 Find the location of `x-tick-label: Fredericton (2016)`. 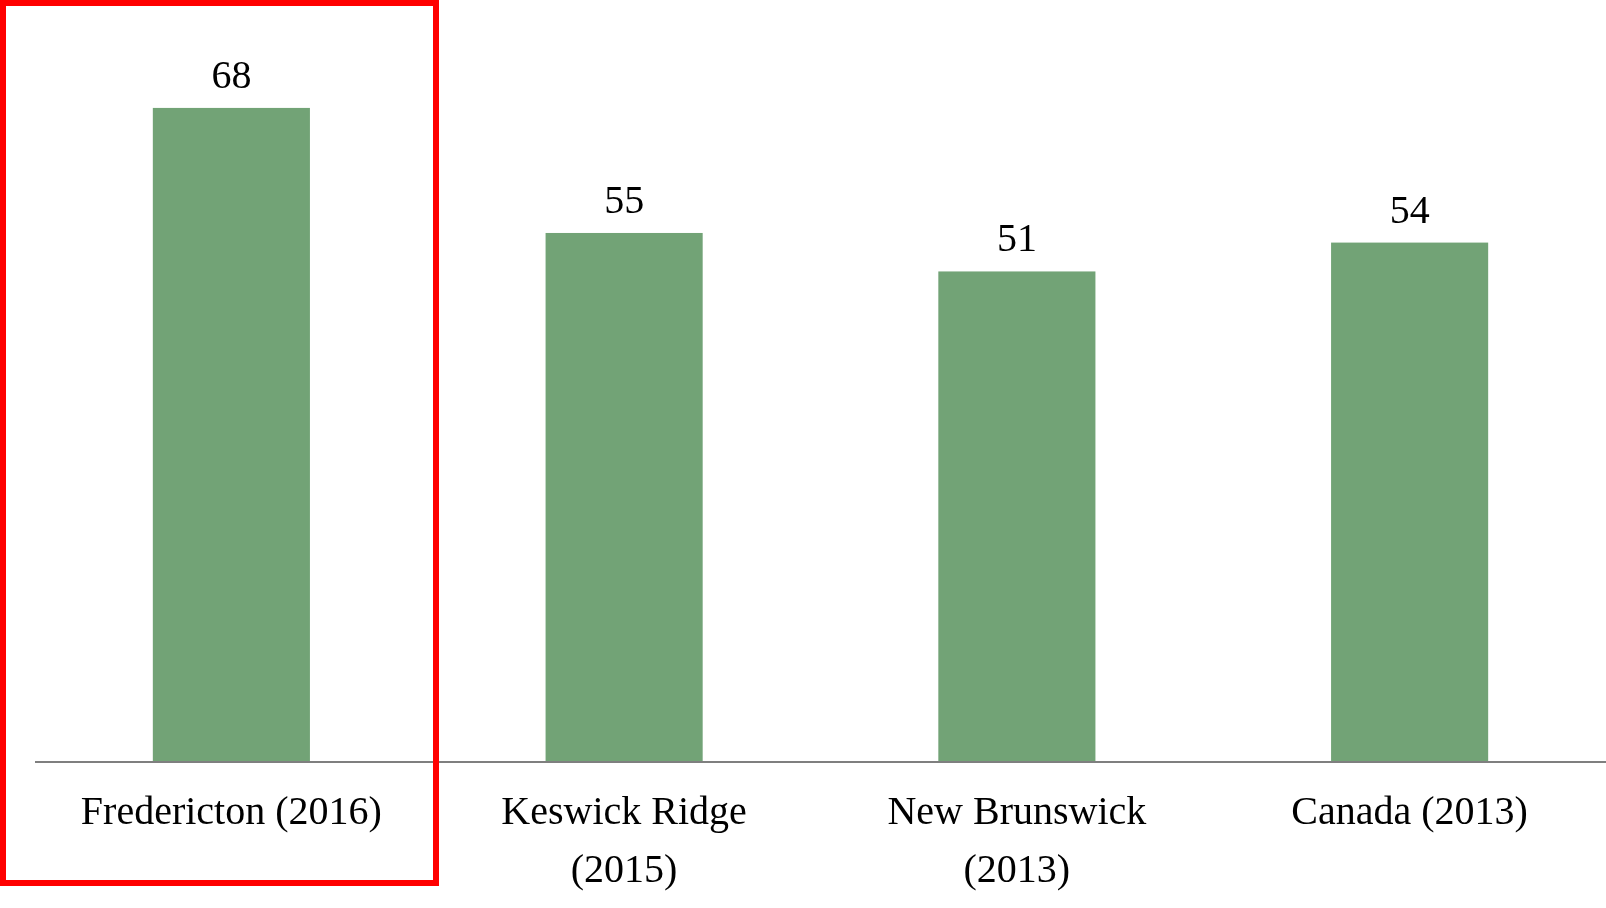

x-tick-label: Fredericton (2016) is located at coordinates (231, 810).